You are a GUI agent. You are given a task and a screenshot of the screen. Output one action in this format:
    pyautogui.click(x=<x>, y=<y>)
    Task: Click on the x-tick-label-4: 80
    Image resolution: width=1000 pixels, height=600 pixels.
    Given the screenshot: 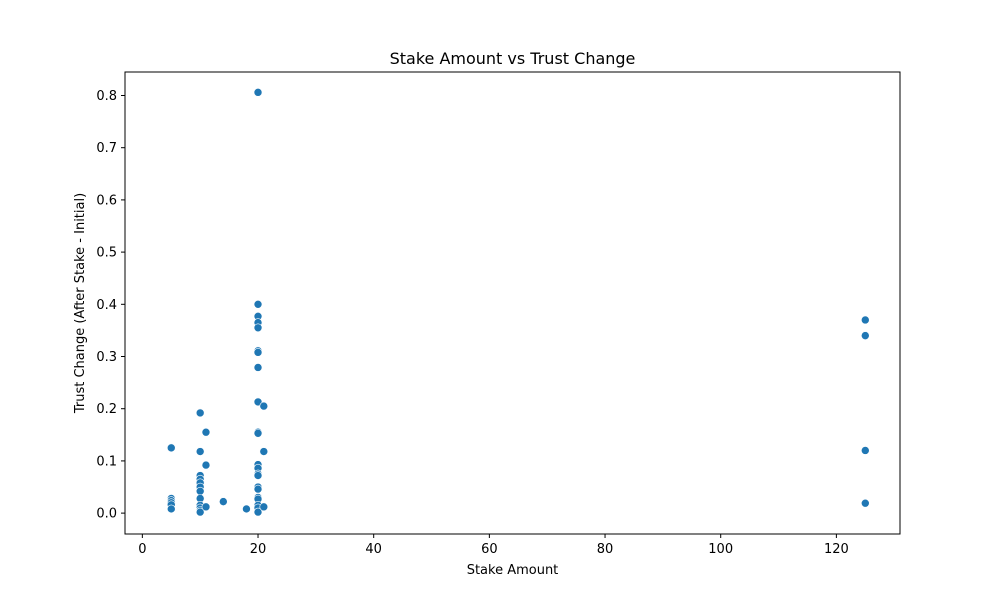 What is the action you would take?
    pyautogui.click(x=605, y=549)
    